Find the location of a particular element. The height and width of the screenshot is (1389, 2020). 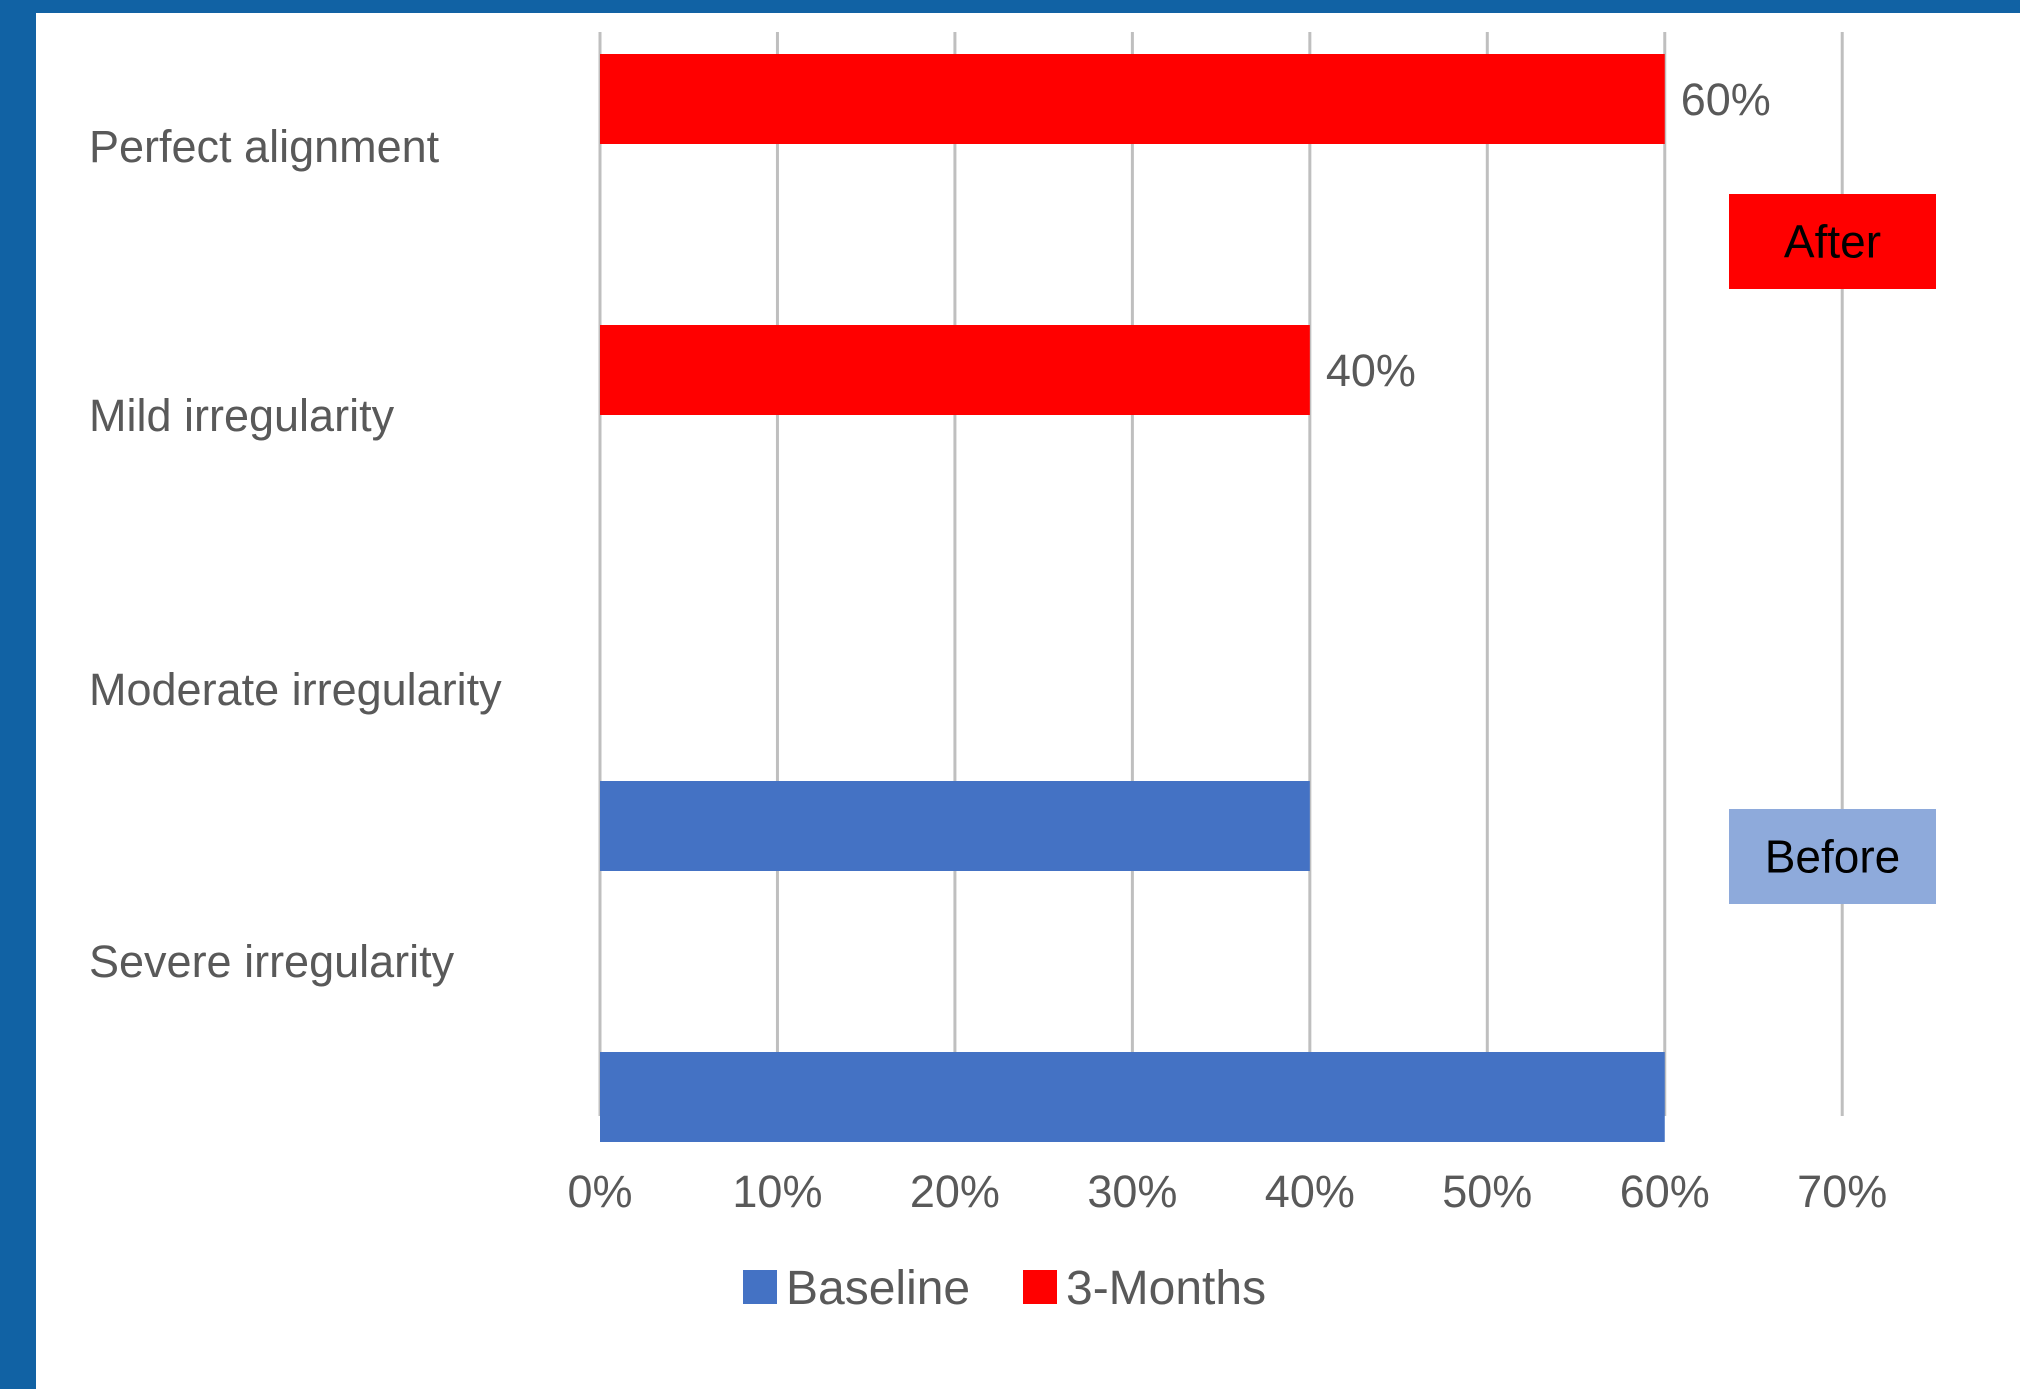

data-label-mild-irregularity: 40% is located at coordinates (1371, 370).